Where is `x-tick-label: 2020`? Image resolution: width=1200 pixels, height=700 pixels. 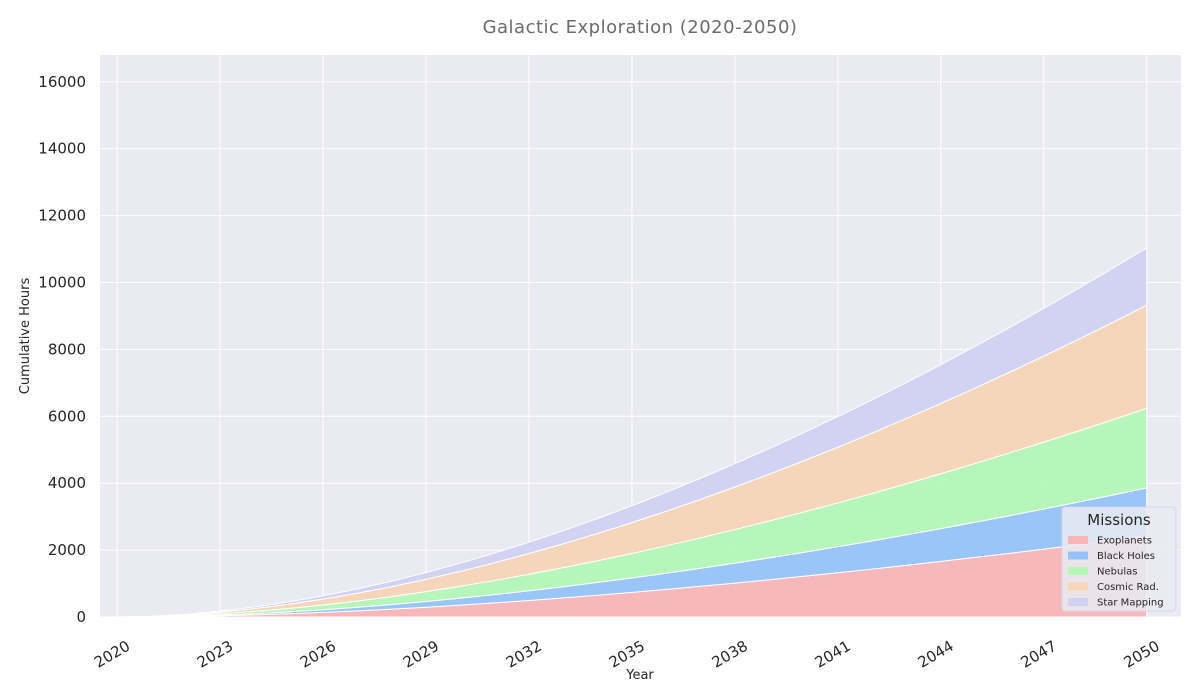
x-tick-label: 2020 is located at coordinates (112, 654).